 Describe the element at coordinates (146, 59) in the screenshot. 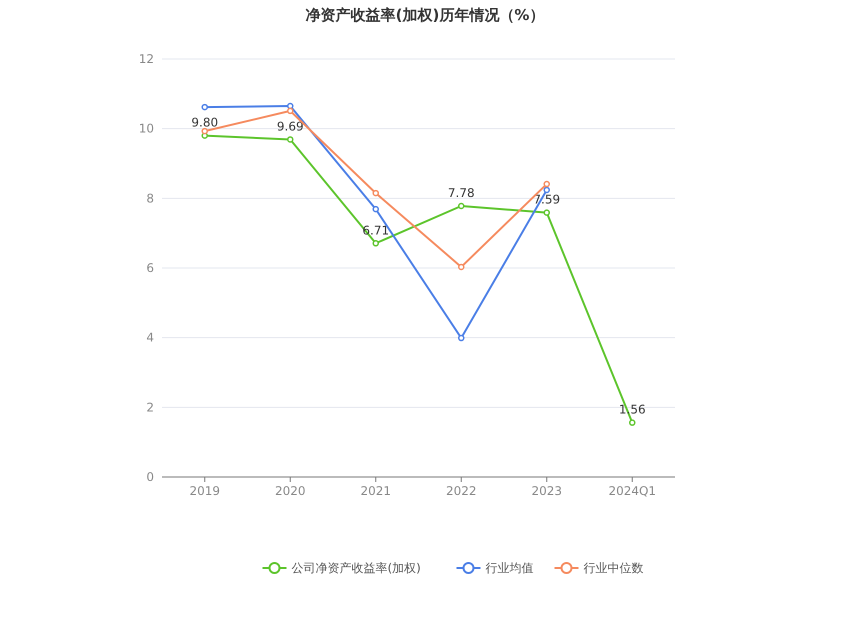

I see `y-tick-label: 12` at that location.